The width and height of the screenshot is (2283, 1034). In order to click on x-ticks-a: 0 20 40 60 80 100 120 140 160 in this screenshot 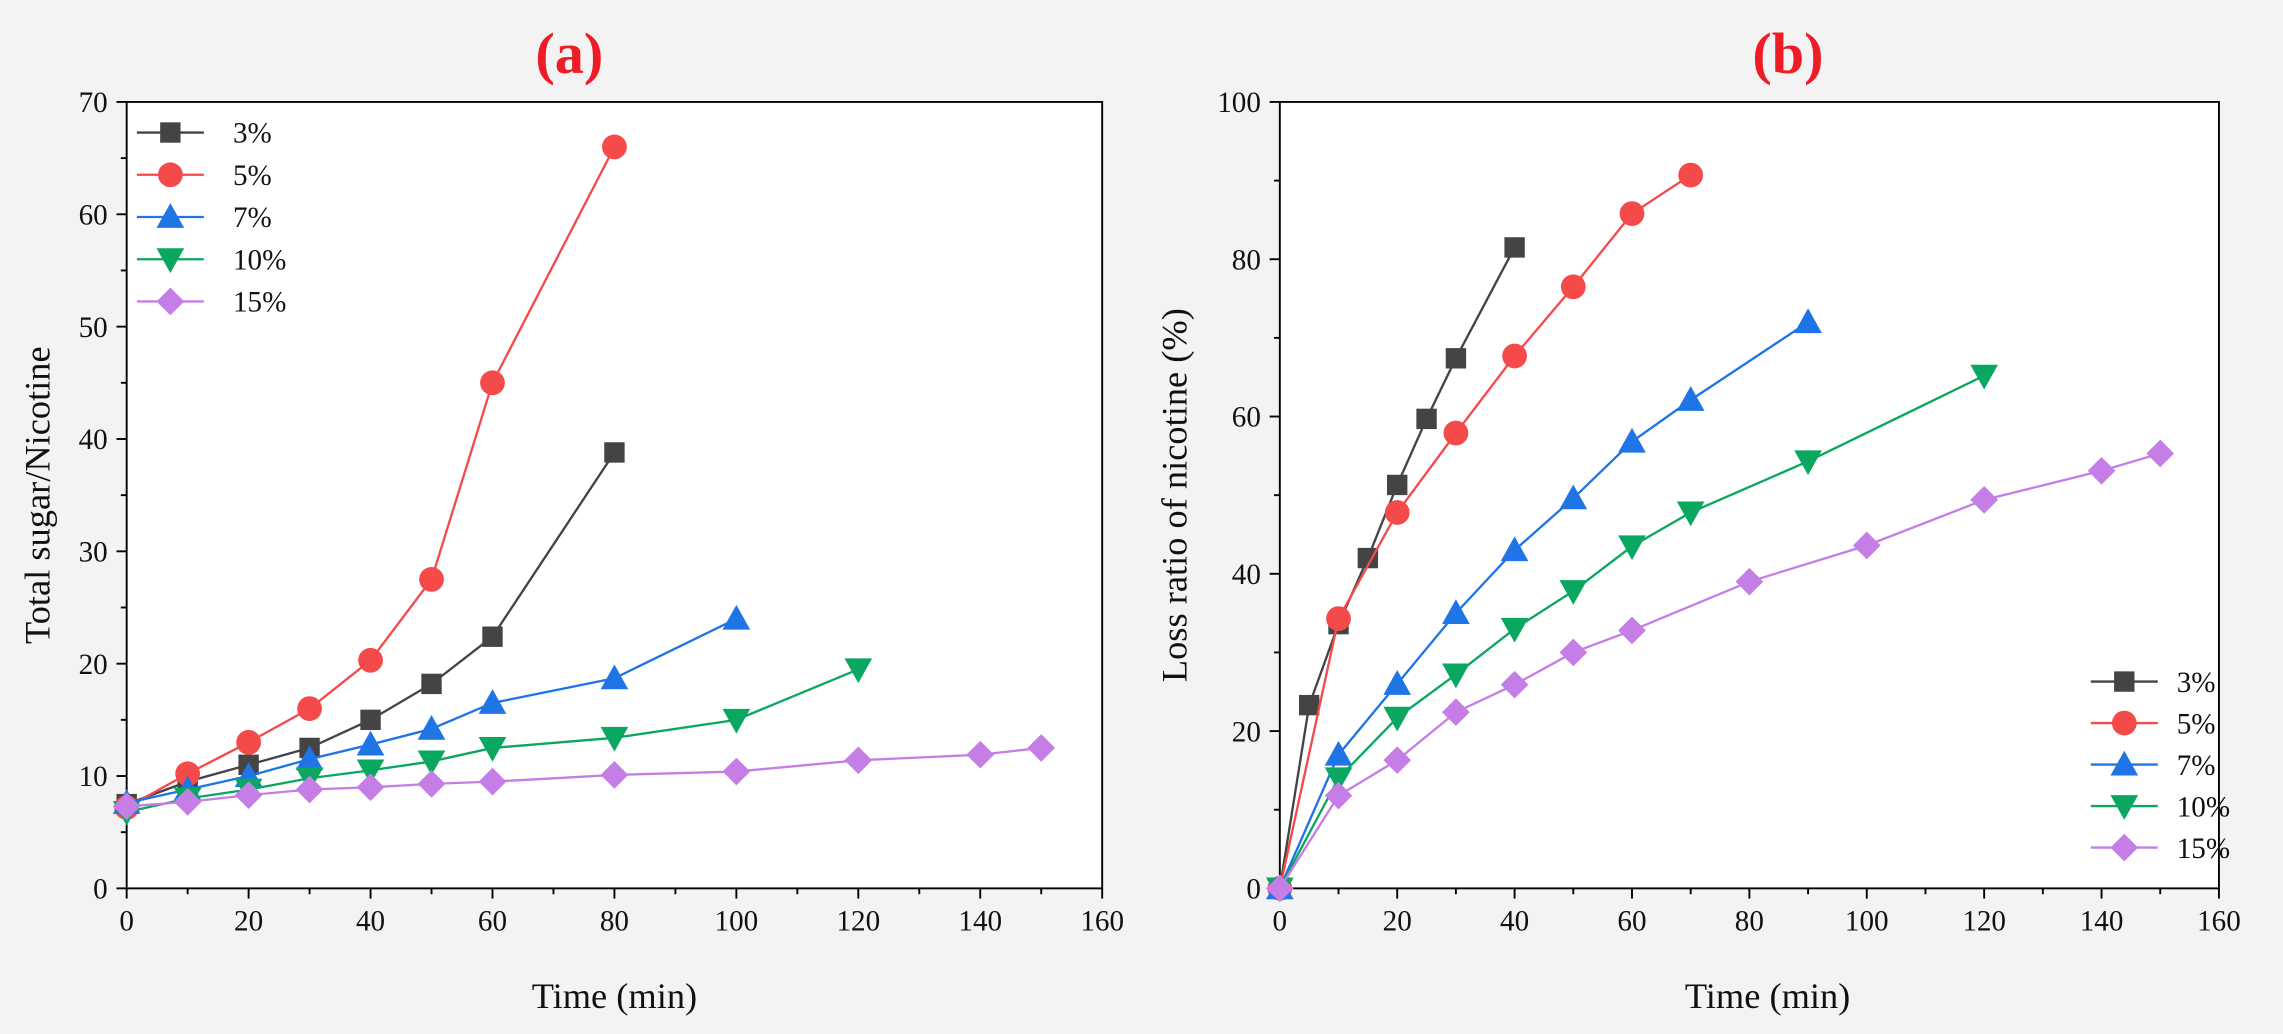, I will do `click(621, 913)`.